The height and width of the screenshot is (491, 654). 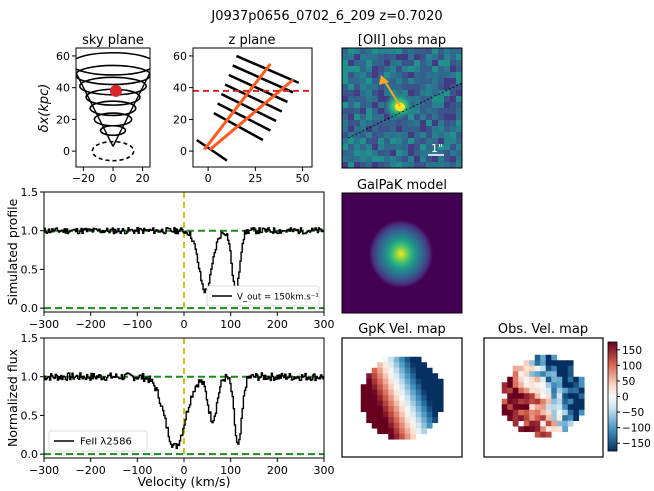 What do you see at coordinates (633, 413) in the screenshot?
I see `colorbar-tick-label: −50` at bounding box center [633, 413].